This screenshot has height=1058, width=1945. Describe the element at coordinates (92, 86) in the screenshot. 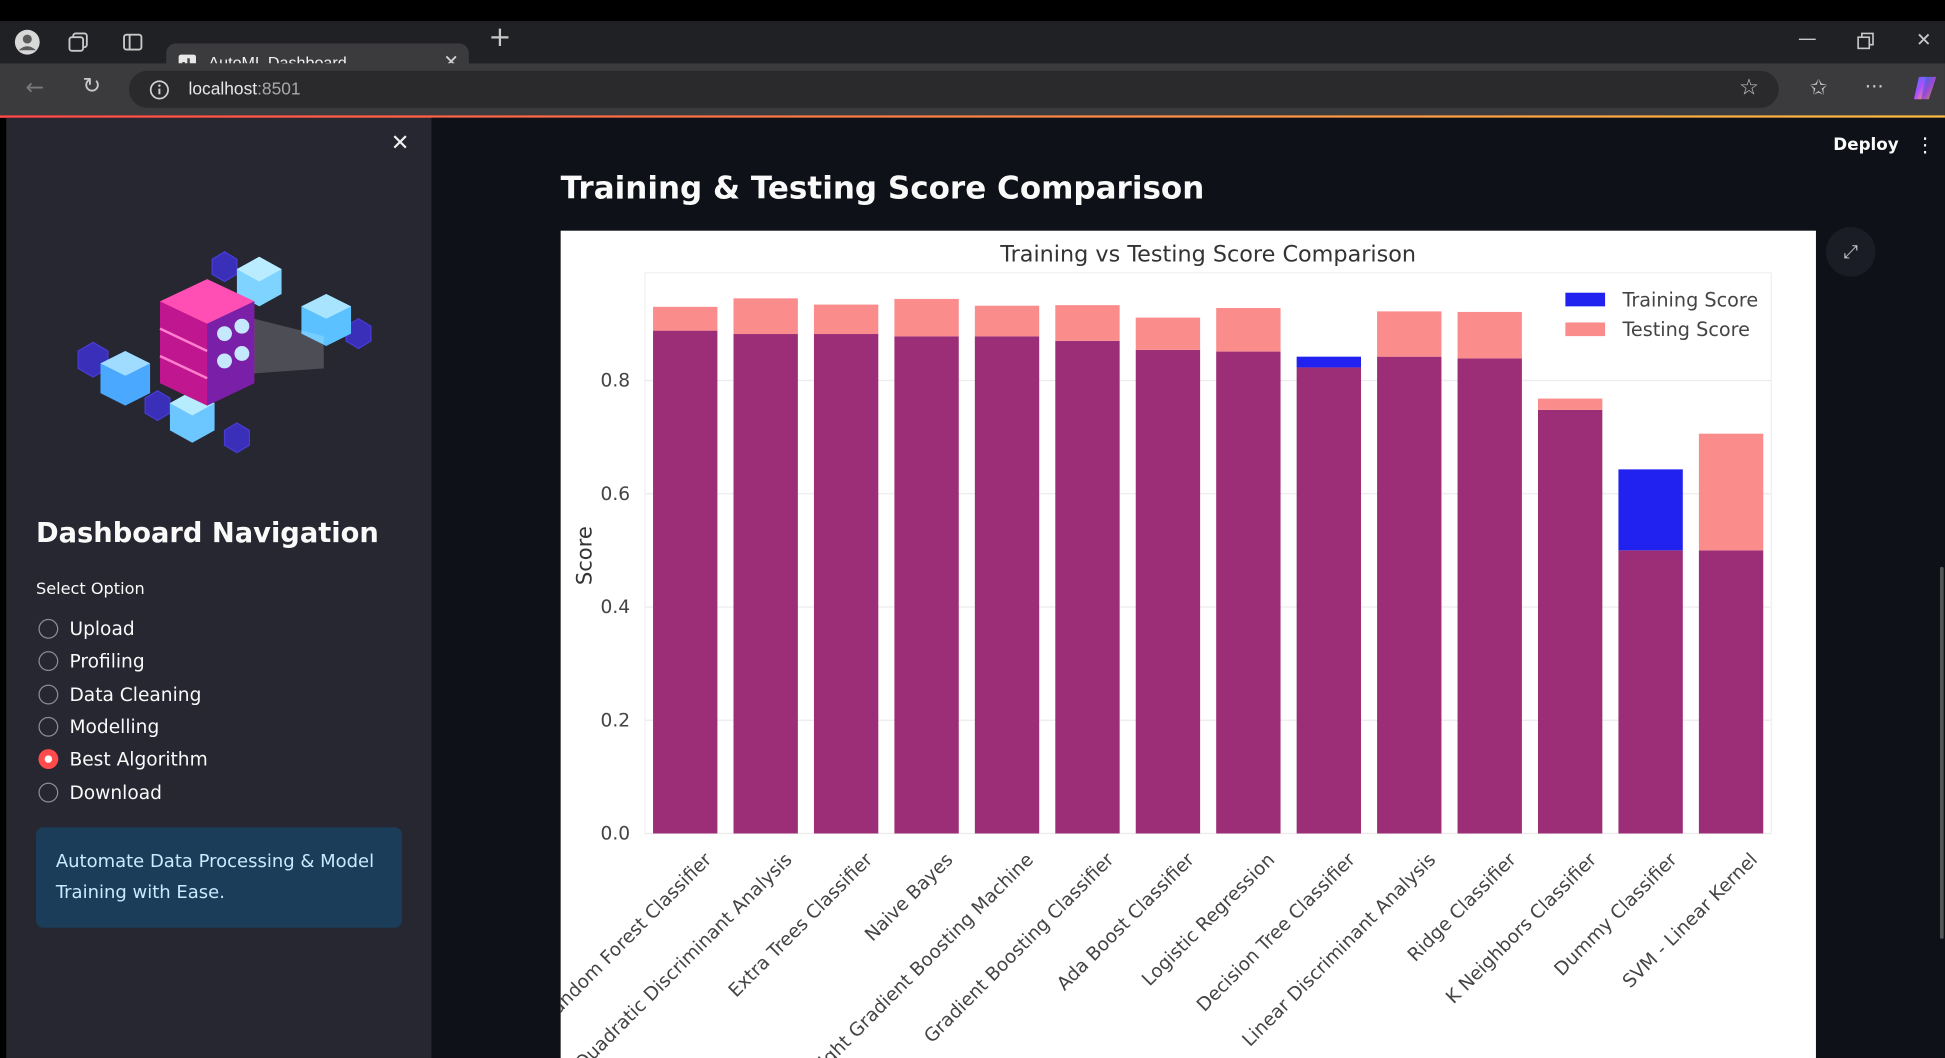

I see `reload-icon: ↻` at that location.